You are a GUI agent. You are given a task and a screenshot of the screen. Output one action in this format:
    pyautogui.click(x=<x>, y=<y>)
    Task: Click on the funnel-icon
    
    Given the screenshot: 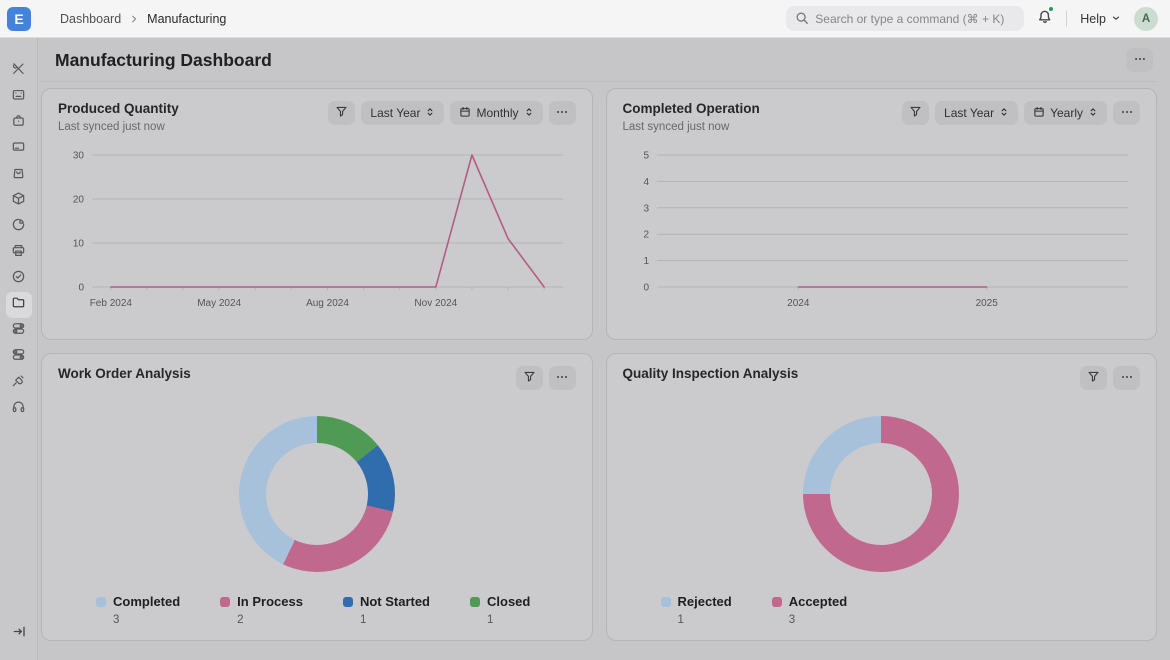 What is the action you would take?
    pyautogui.click(x=915, y=113)
    